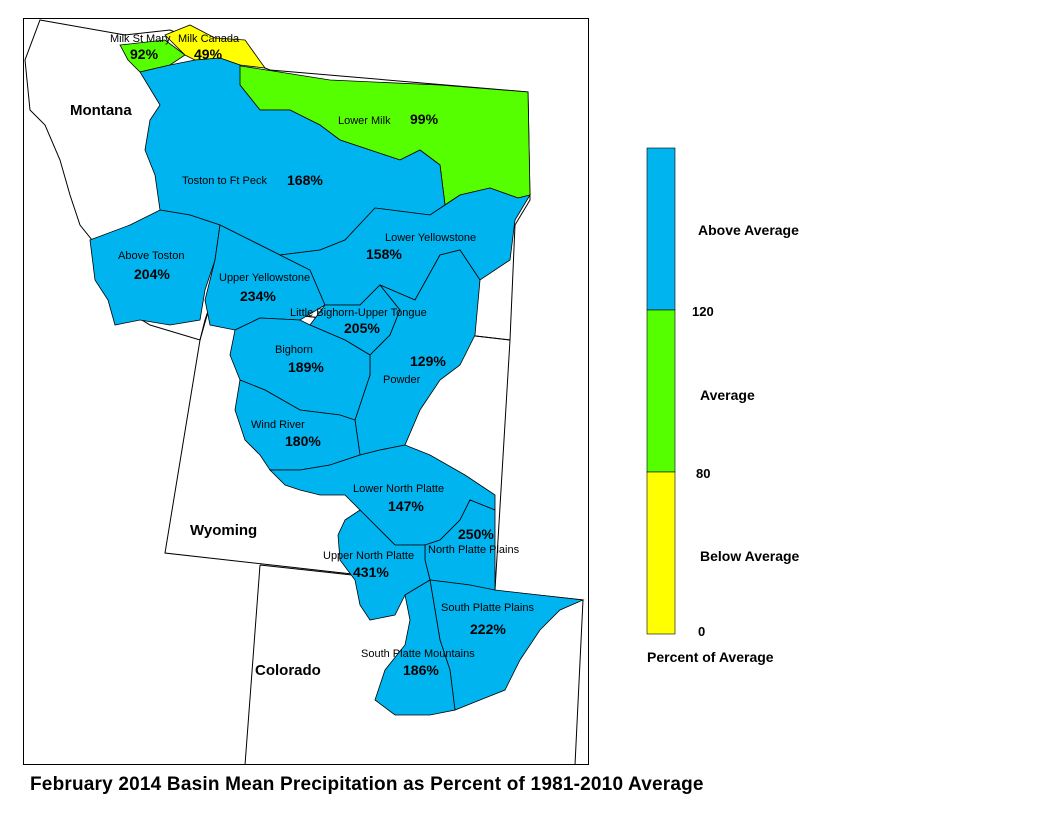 Image resolution: width=1056 pixels, height=816 pixels. I want to click on basin-pct-wind-river: 180%, so click(303, 441).